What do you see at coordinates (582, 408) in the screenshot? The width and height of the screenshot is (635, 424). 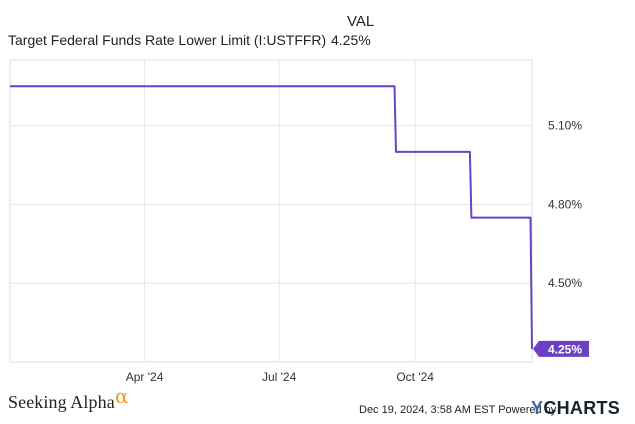 I see `ycharts-logo-rest: CHARTS` at bounding box center [582, 408].